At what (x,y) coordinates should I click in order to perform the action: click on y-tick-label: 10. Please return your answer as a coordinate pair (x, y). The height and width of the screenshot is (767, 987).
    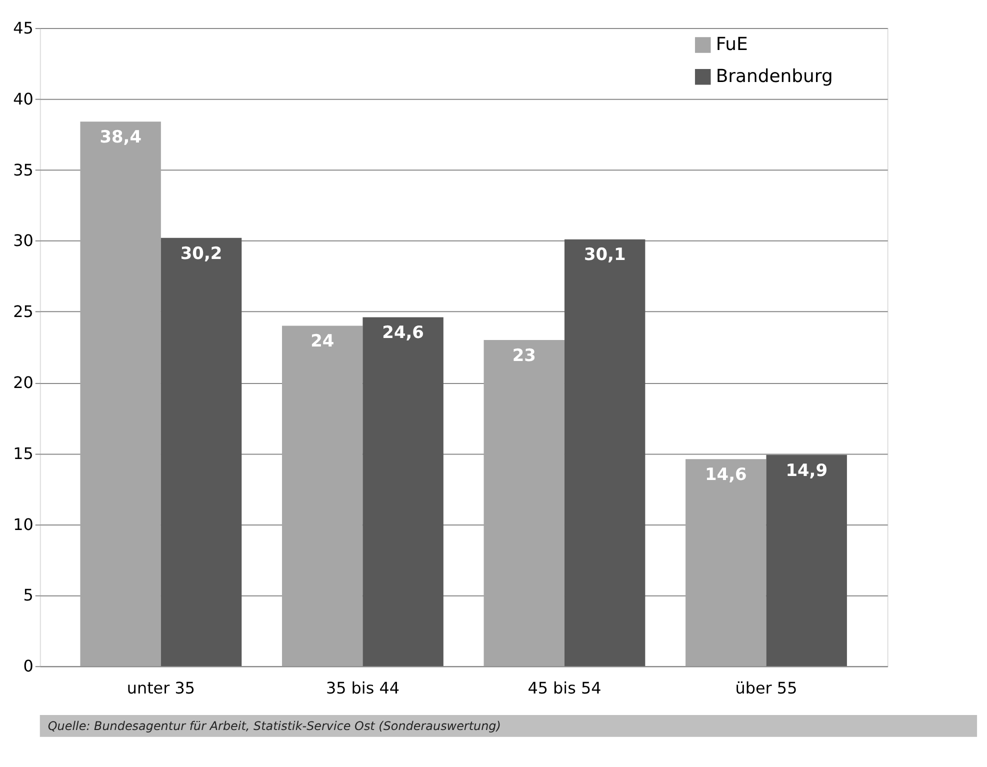
    Looking at the image, I should click on (23, 524).